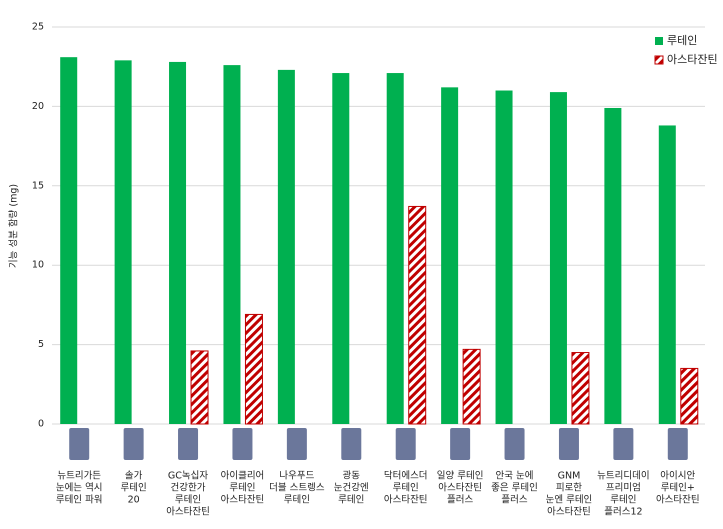  I want to click on y-tick-label: 15, so click(38, 185).